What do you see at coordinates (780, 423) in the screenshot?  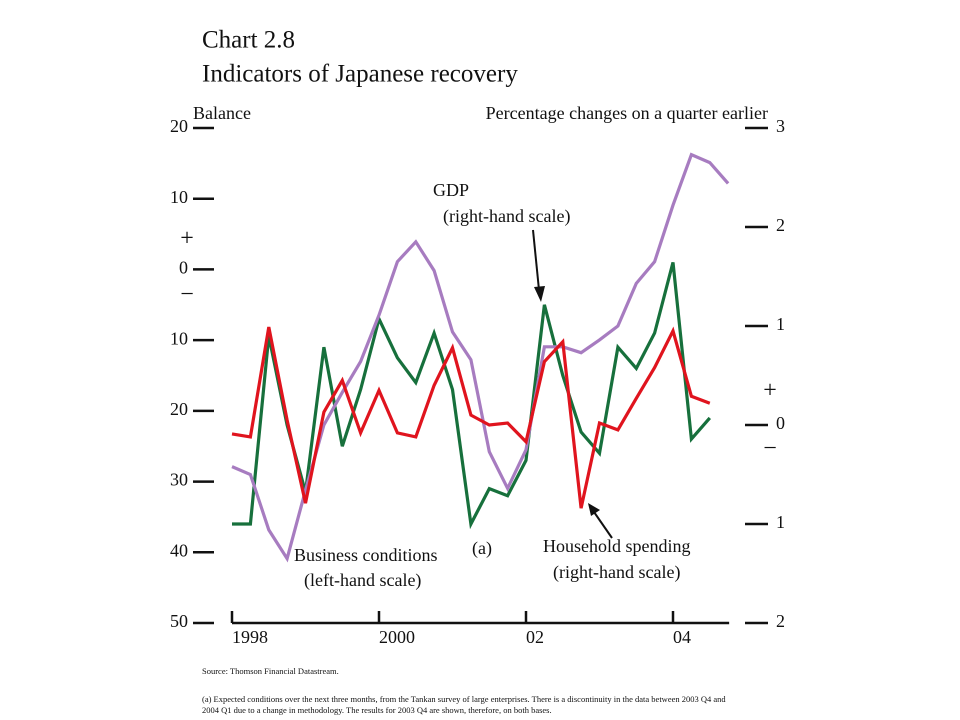 I see `y2-tick-label: 0` at bounding box center [780, 423].